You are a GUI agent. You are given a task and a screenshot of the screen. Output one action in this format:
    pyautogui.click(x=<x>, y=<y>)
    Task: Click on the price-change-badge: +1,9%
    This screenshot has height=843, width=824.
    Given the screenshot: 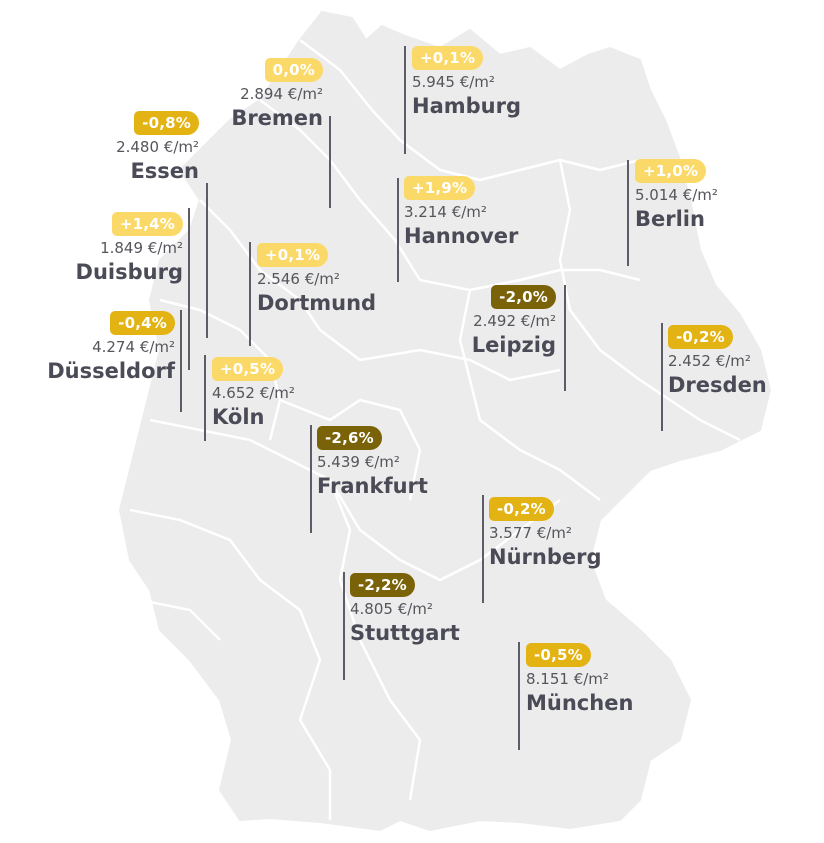 What is the action you would take?
    pyautogui.click(x=440, y=188)
    